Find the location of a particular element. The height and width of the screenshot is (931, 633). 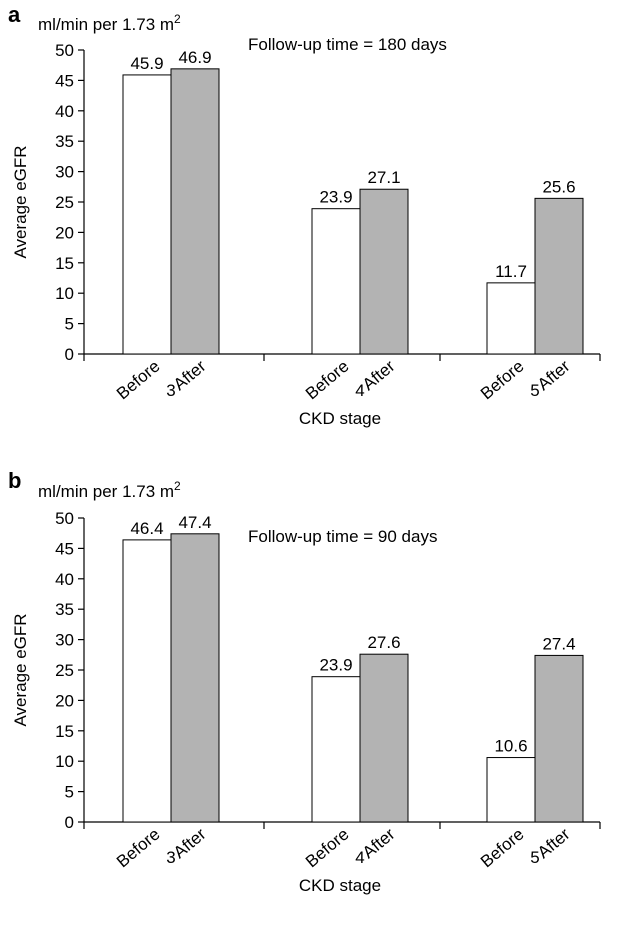

data-label-after-stage-5: 27.4 is located at coordinates (558, 643).